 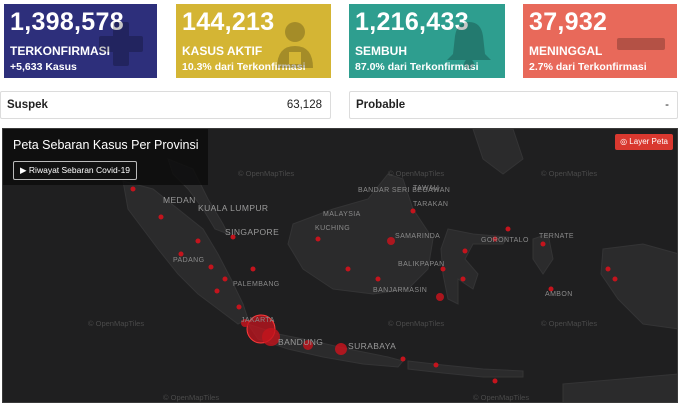 I want to click on city-label-banjarmasin: BANJARMASIN, so click(x=400, y=290).